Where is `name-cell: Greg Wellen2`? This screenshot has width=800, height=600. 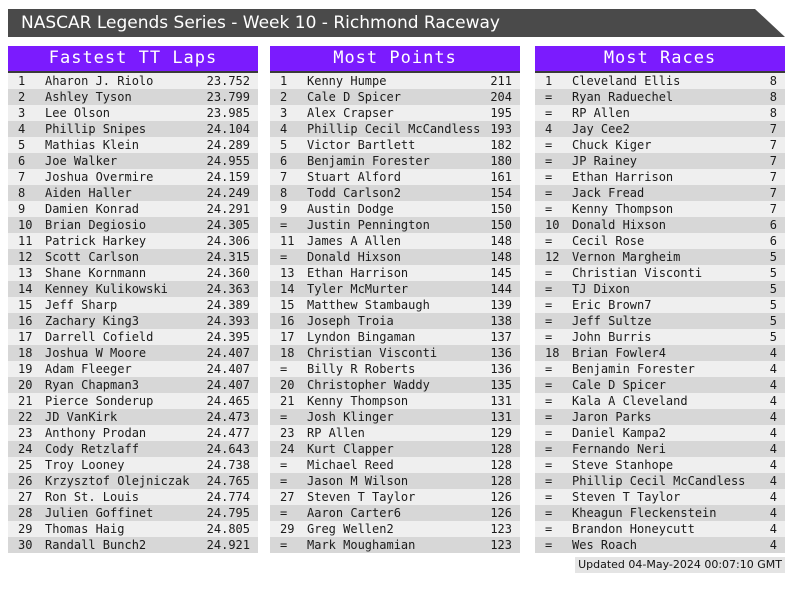 name-cell: Greg Wellen2 is located at coordinates (350, 529).